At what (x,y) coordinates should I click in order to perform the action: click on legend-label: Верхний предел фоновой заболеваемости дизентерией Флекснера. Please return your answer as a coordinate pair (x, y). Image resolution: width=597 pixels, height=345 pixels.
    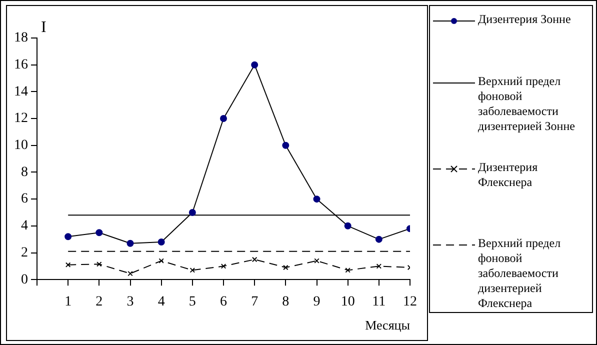
    Looking at the image, I should click on (520, 273).